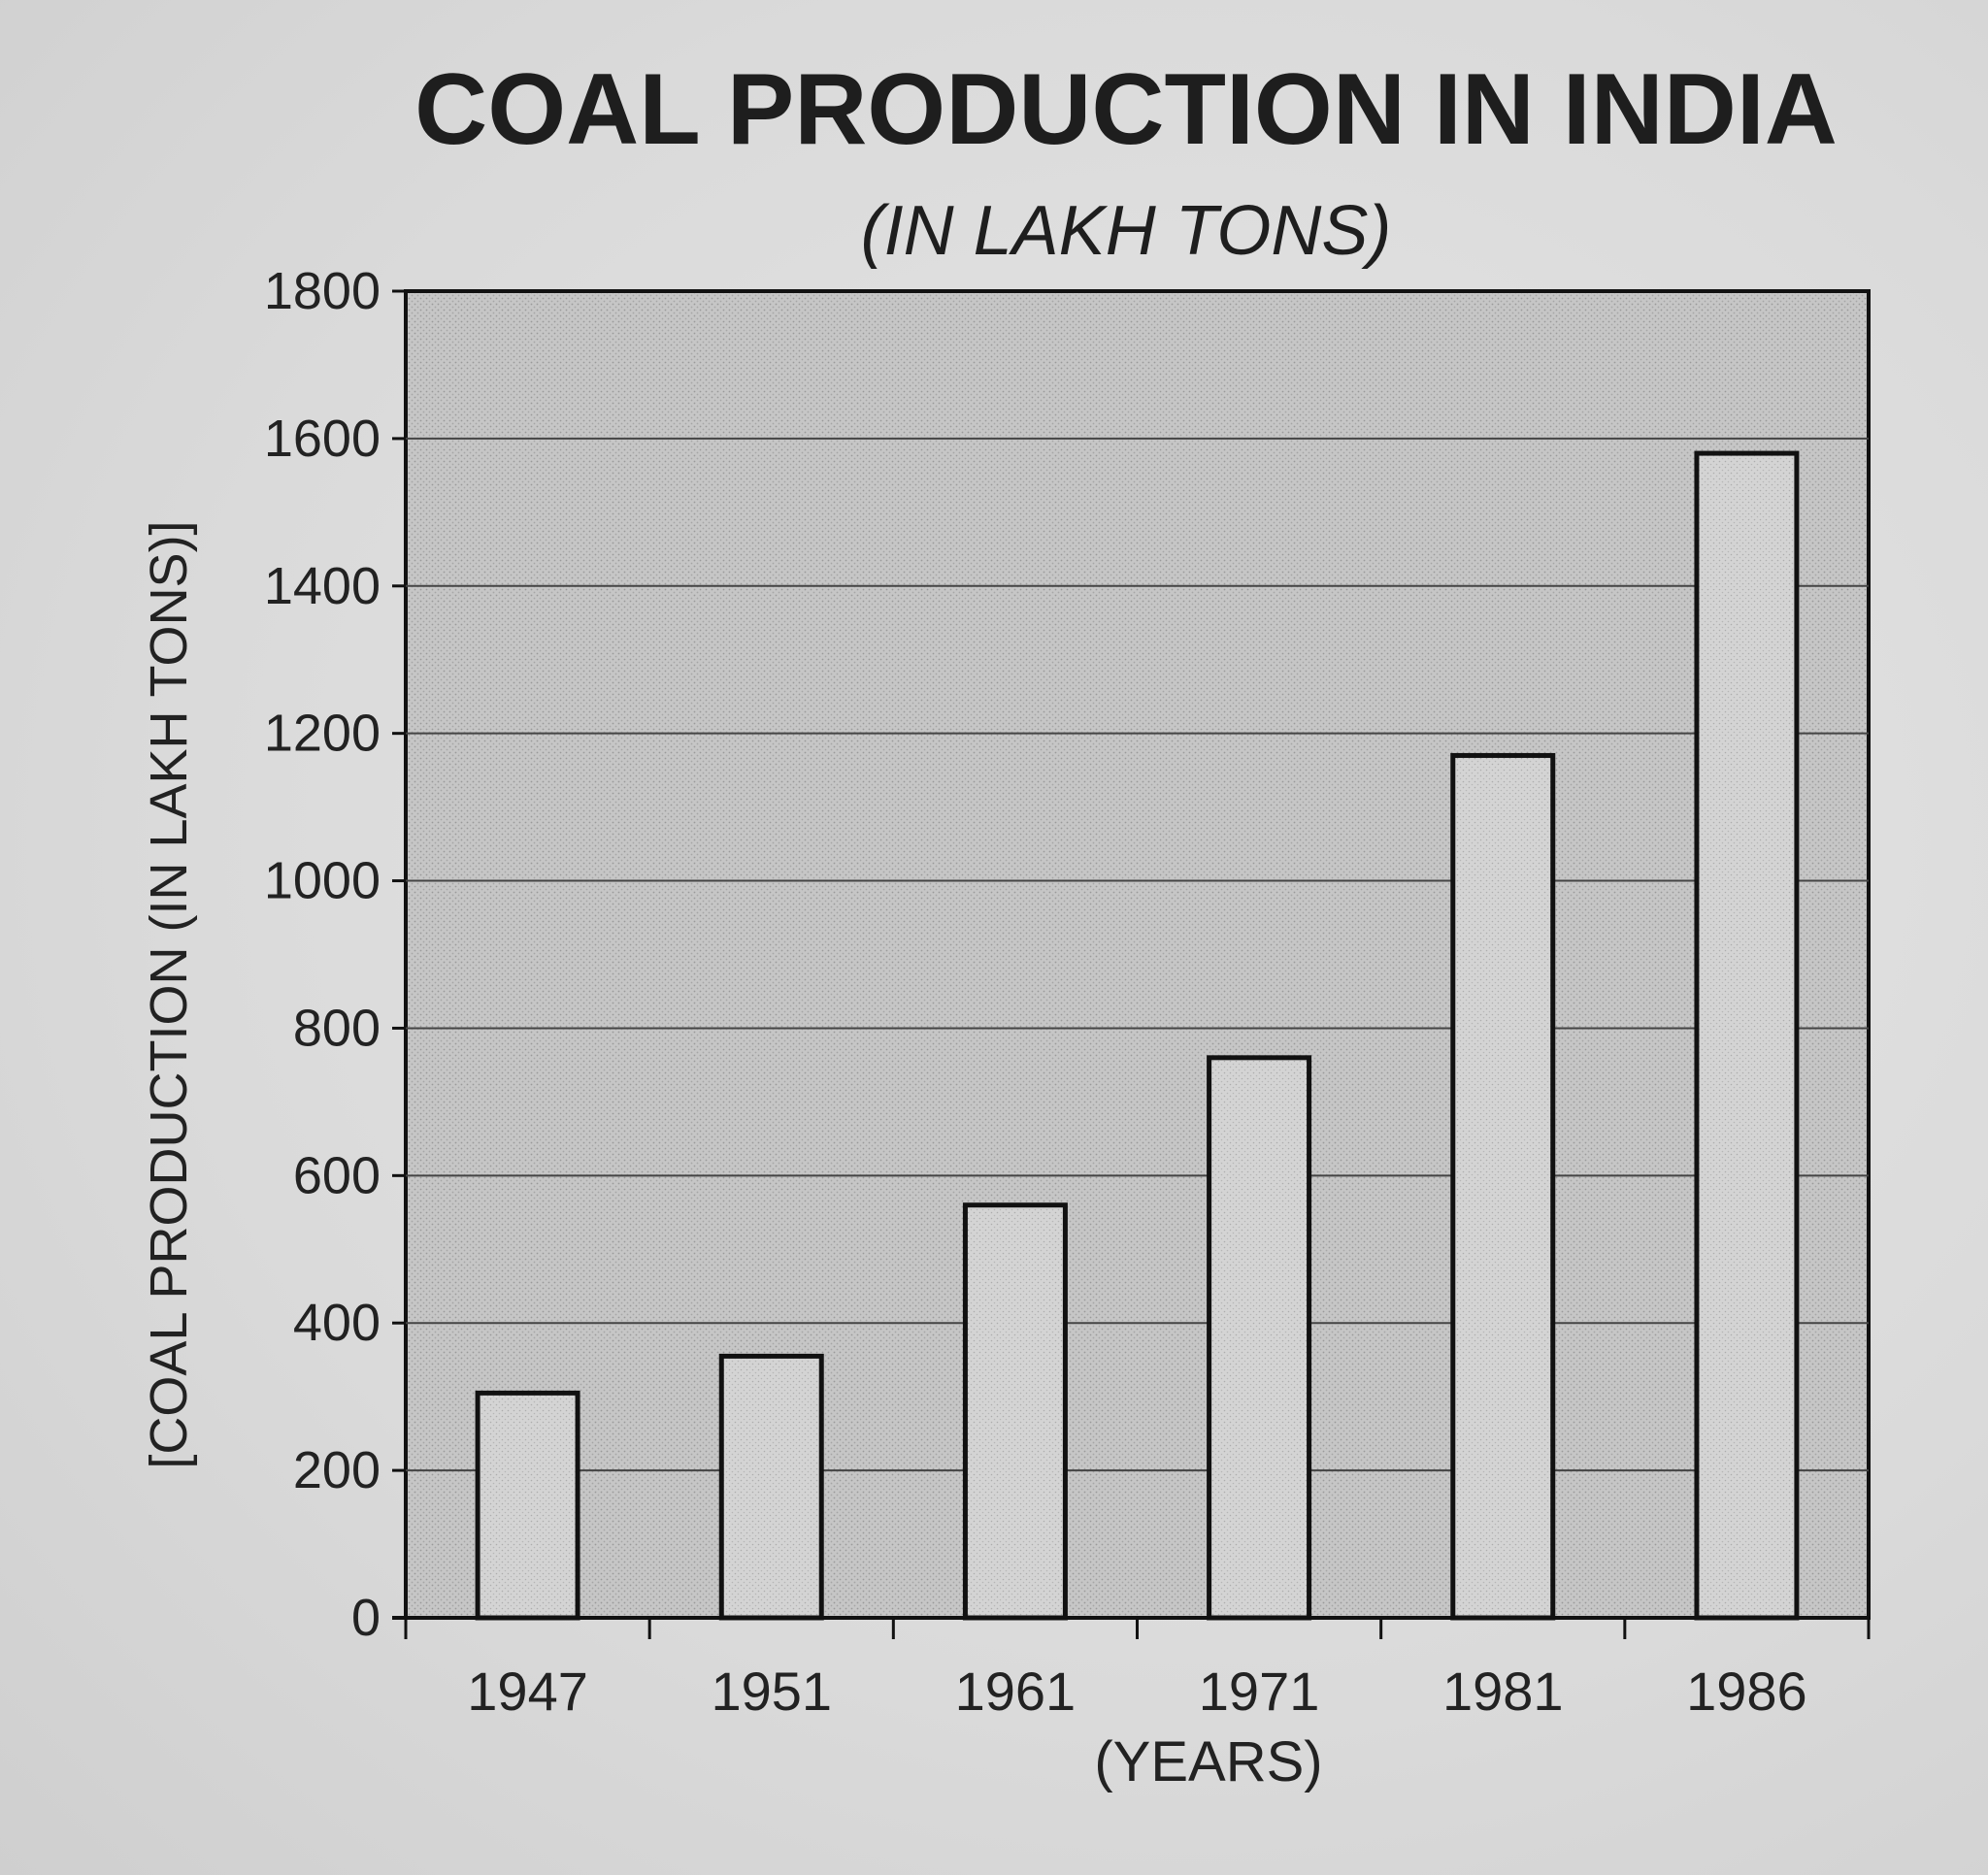 This screenshot has width=1988, height=1875. Describe the element at coordinates (323, 734) in the screenshot. I see `y-tick-label: 1200` at that location.